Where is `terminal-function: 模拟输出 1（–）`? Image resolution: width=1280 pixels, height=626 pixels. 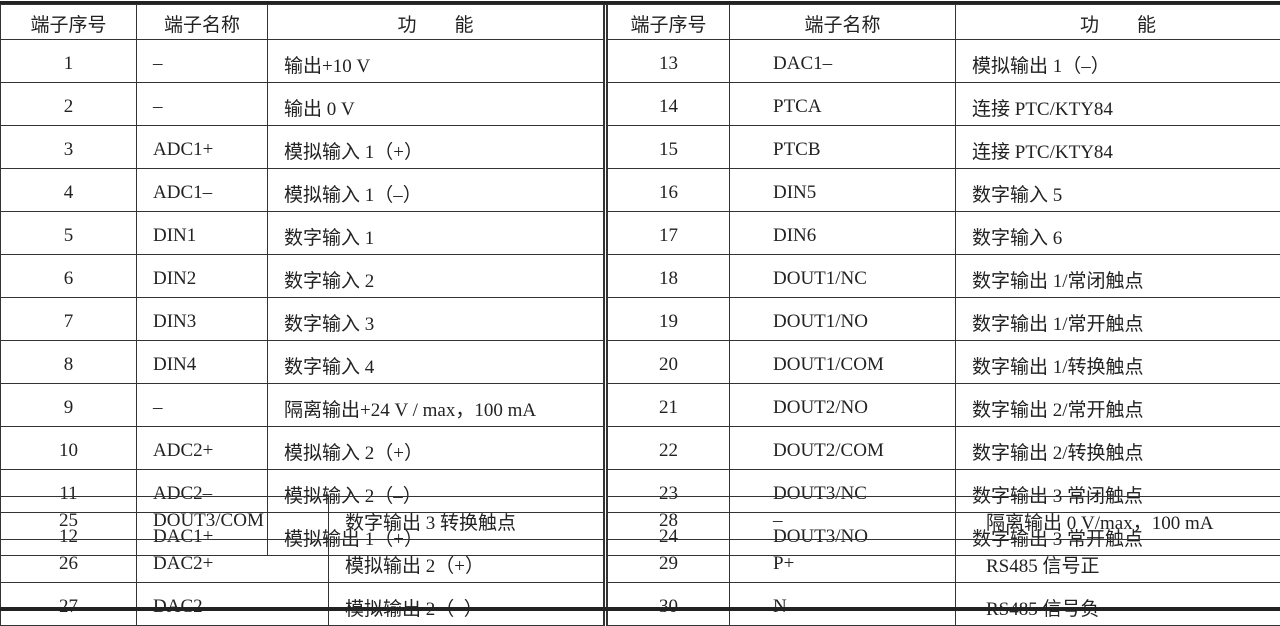
terminal-function: 模拟输出 1（–） is located at coordinates (1118, 61).